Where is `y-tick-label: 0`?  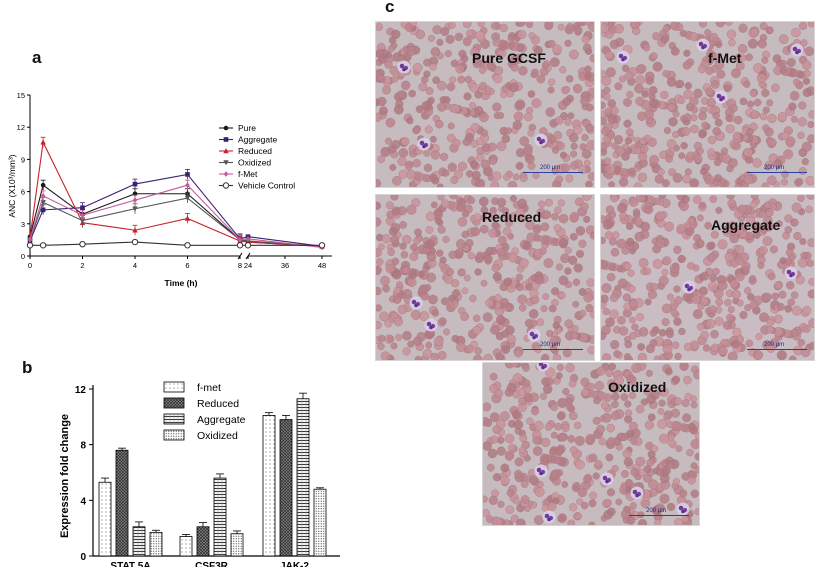
y-tick-label: 0 is located at coordinates (83, 557).